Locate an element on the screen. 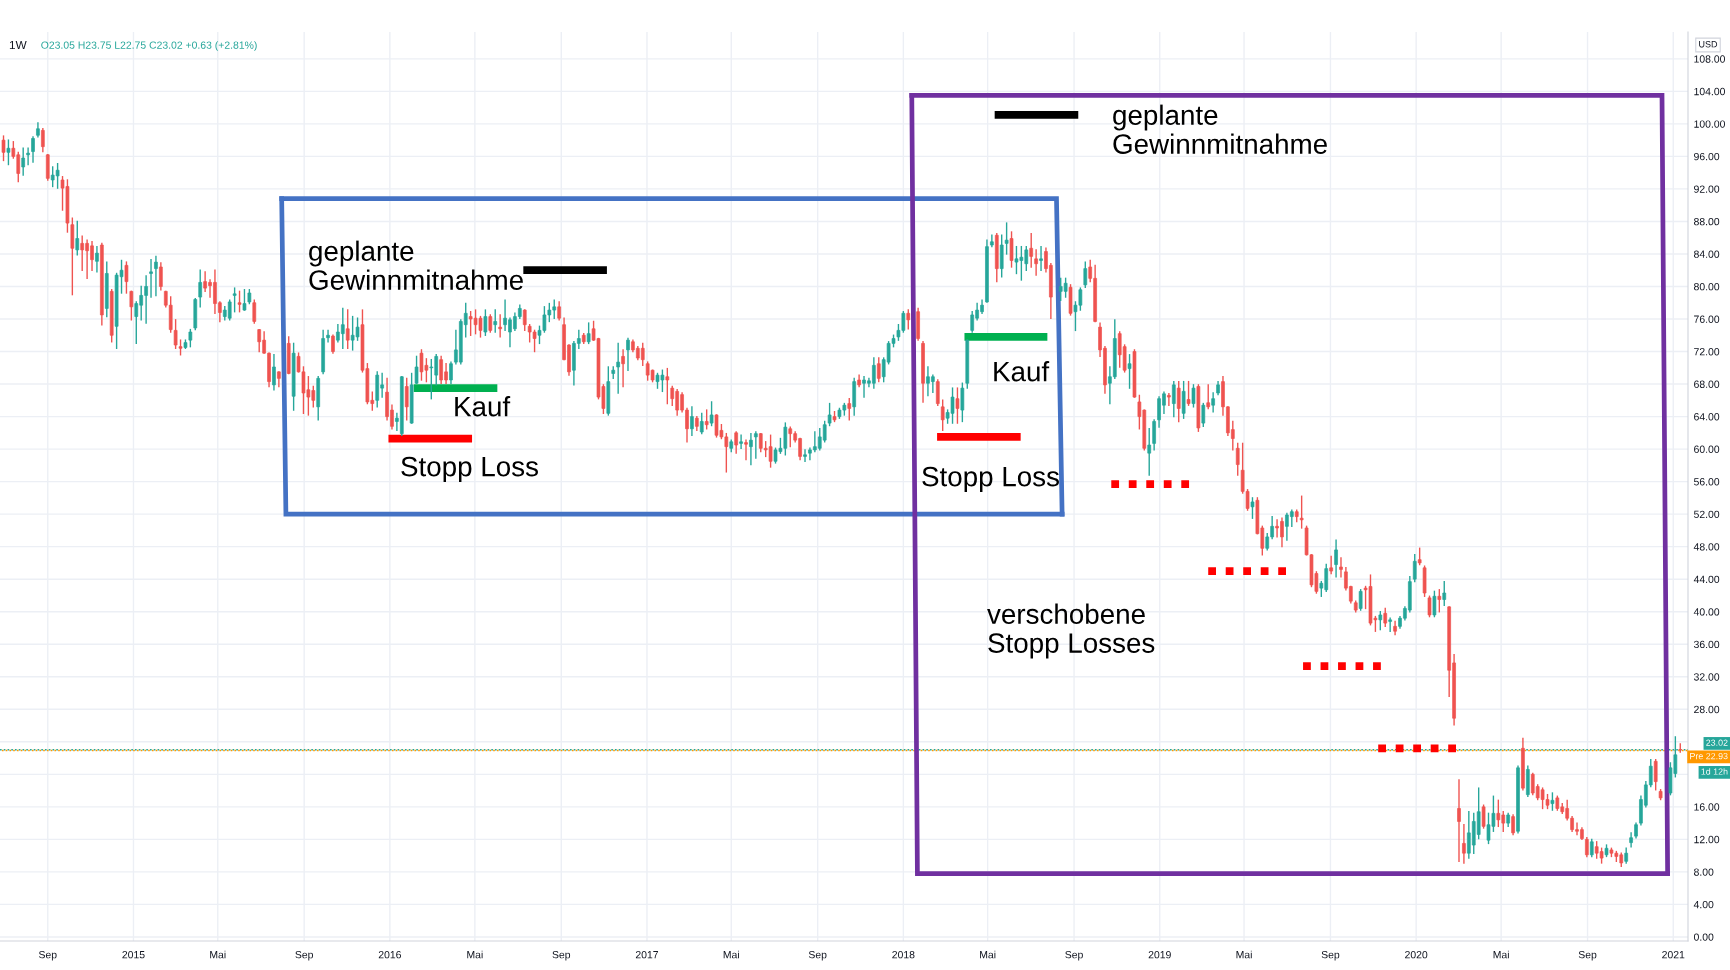  text: O23.05 H23.75 L22.75 C23.02 +0.63 (+2.81%) is located at coordinates (149, 46).